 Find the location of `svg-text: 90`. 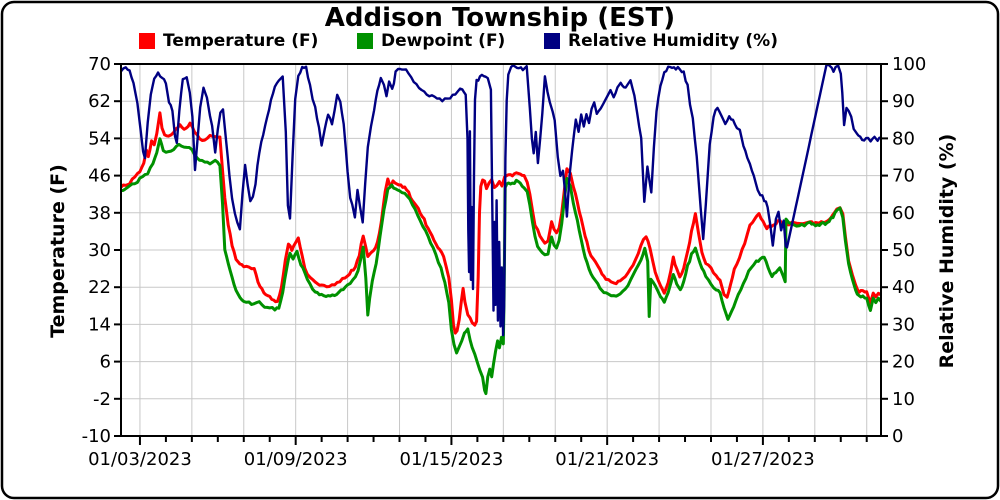

svg-text: 90 is located at coordinates (903, 101).